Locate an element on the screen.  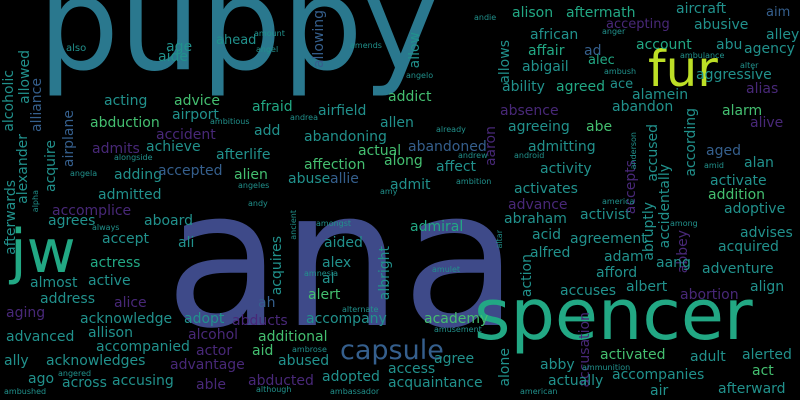
word-admits: admits is located at coordinates (116, 149).